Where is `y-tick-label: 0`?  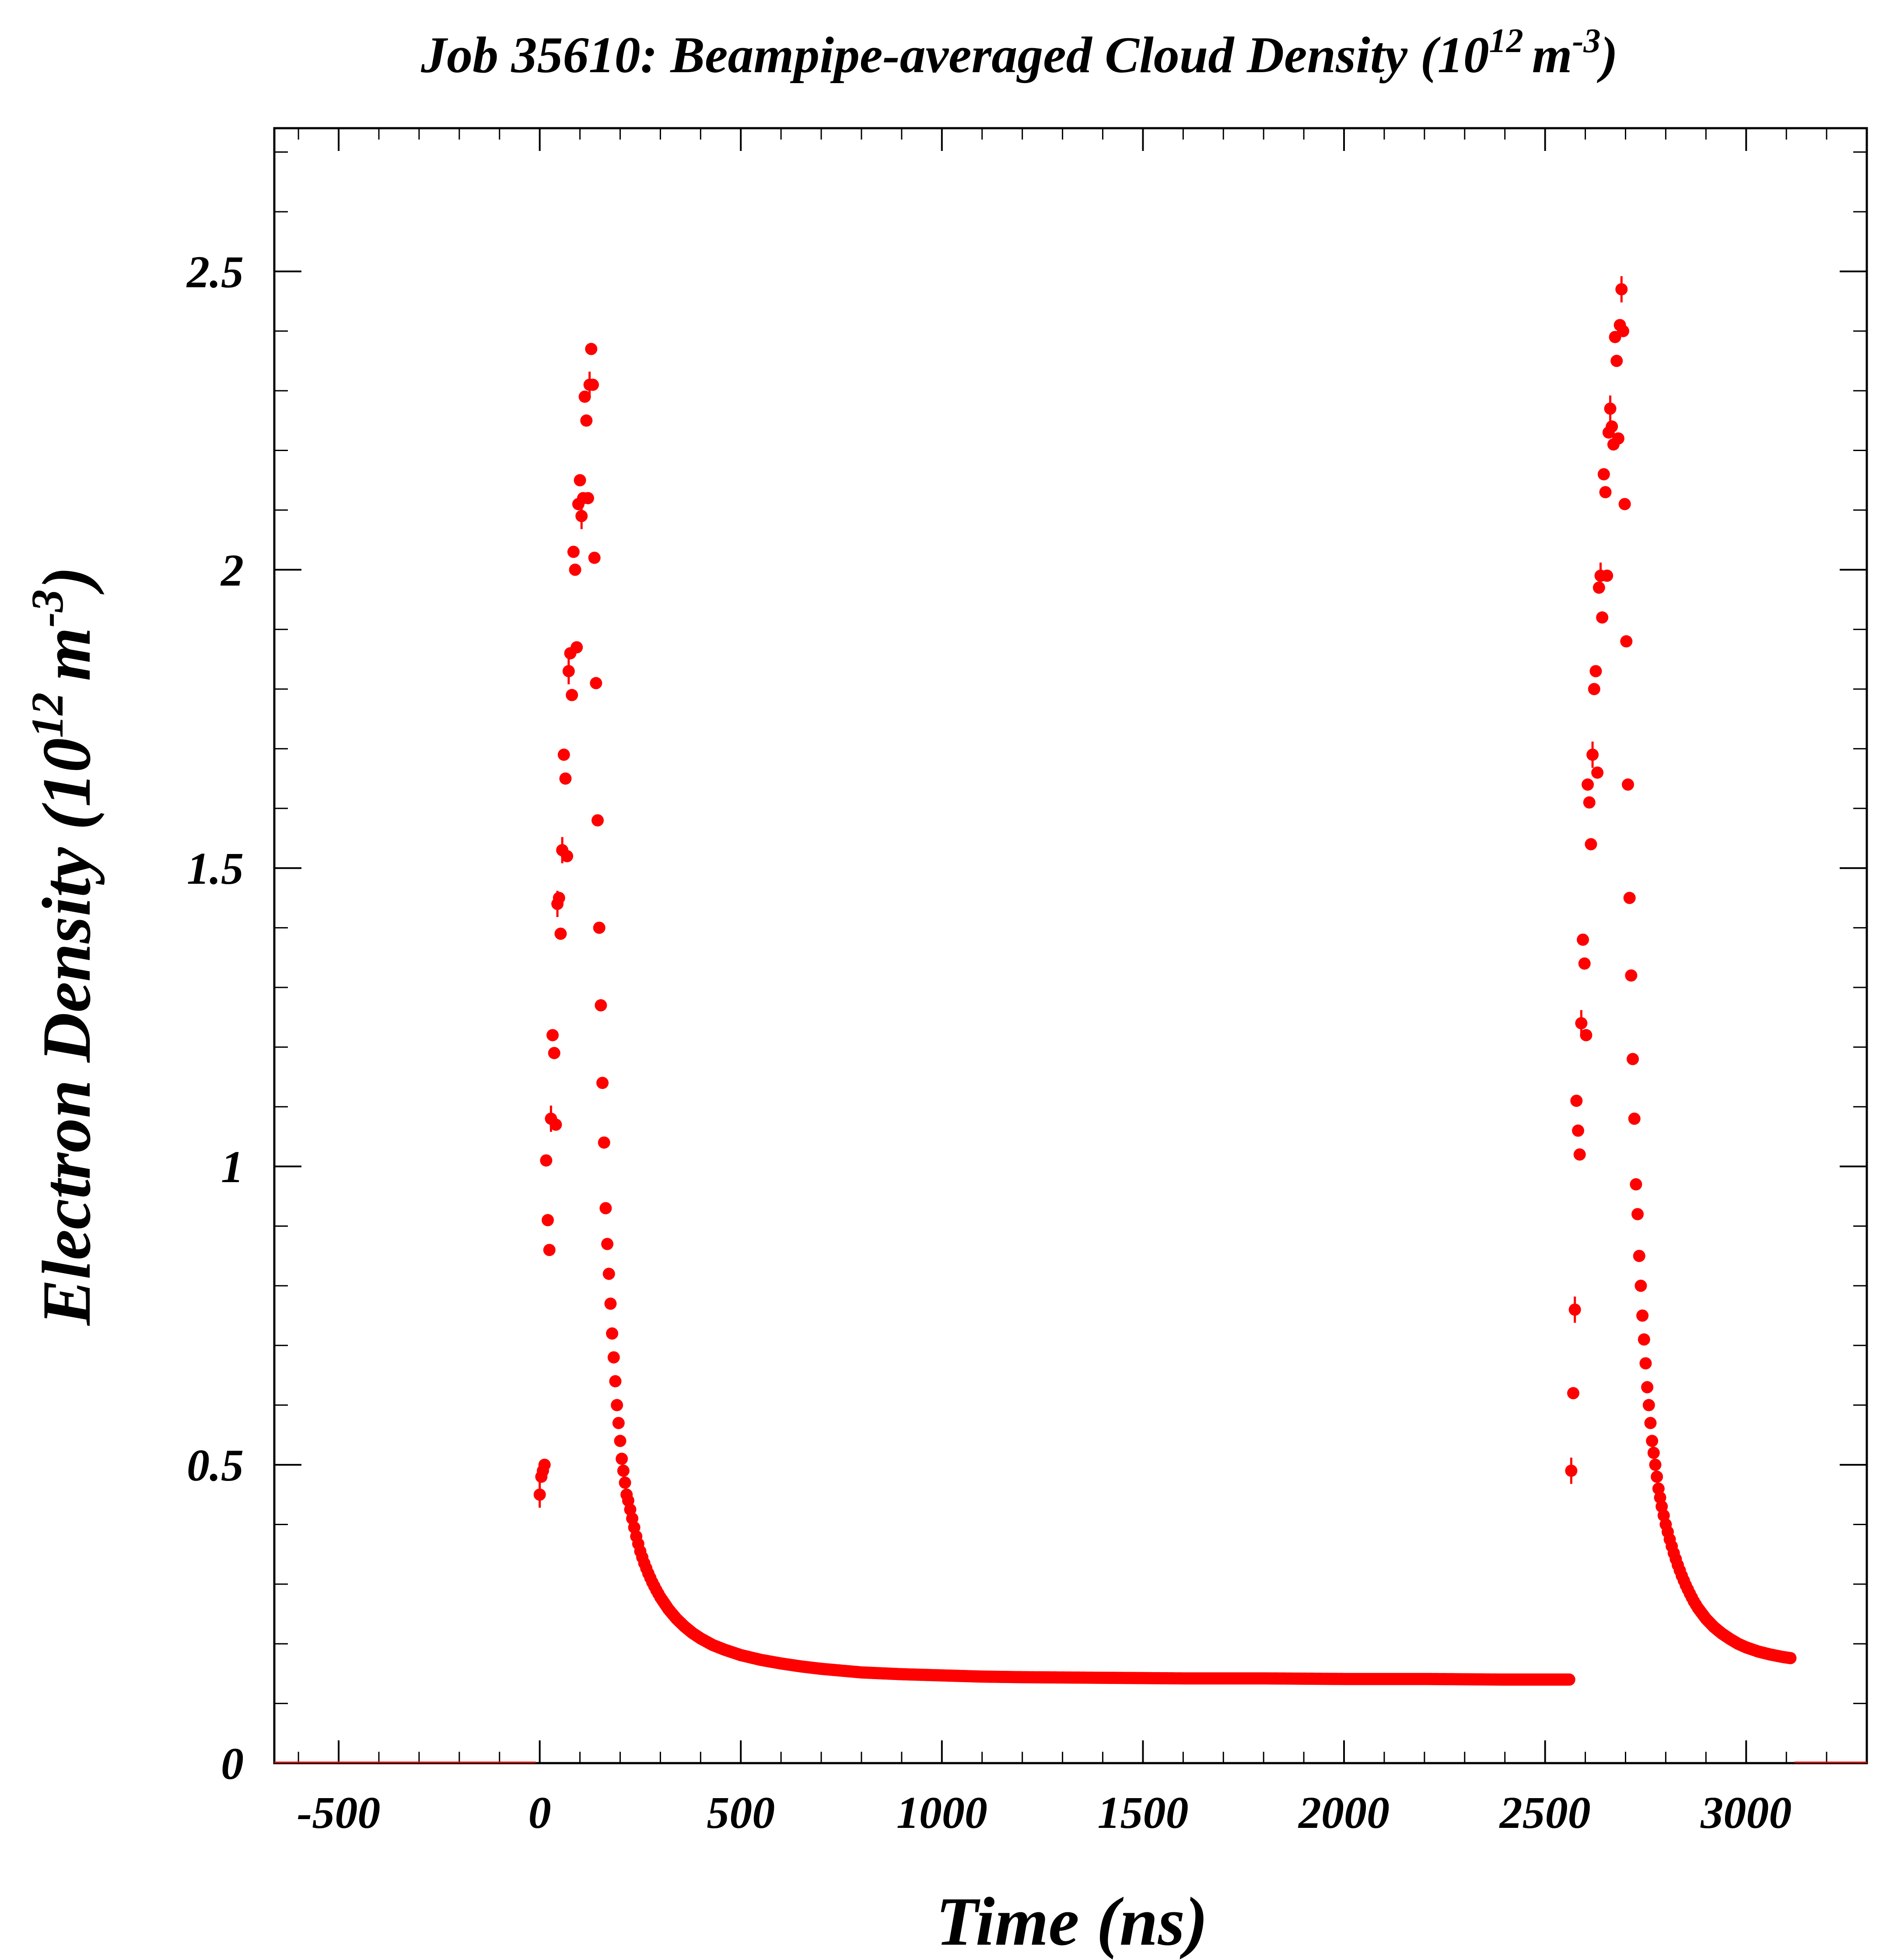 y-tick-label: 0 is located at coordinates (232, 1764).